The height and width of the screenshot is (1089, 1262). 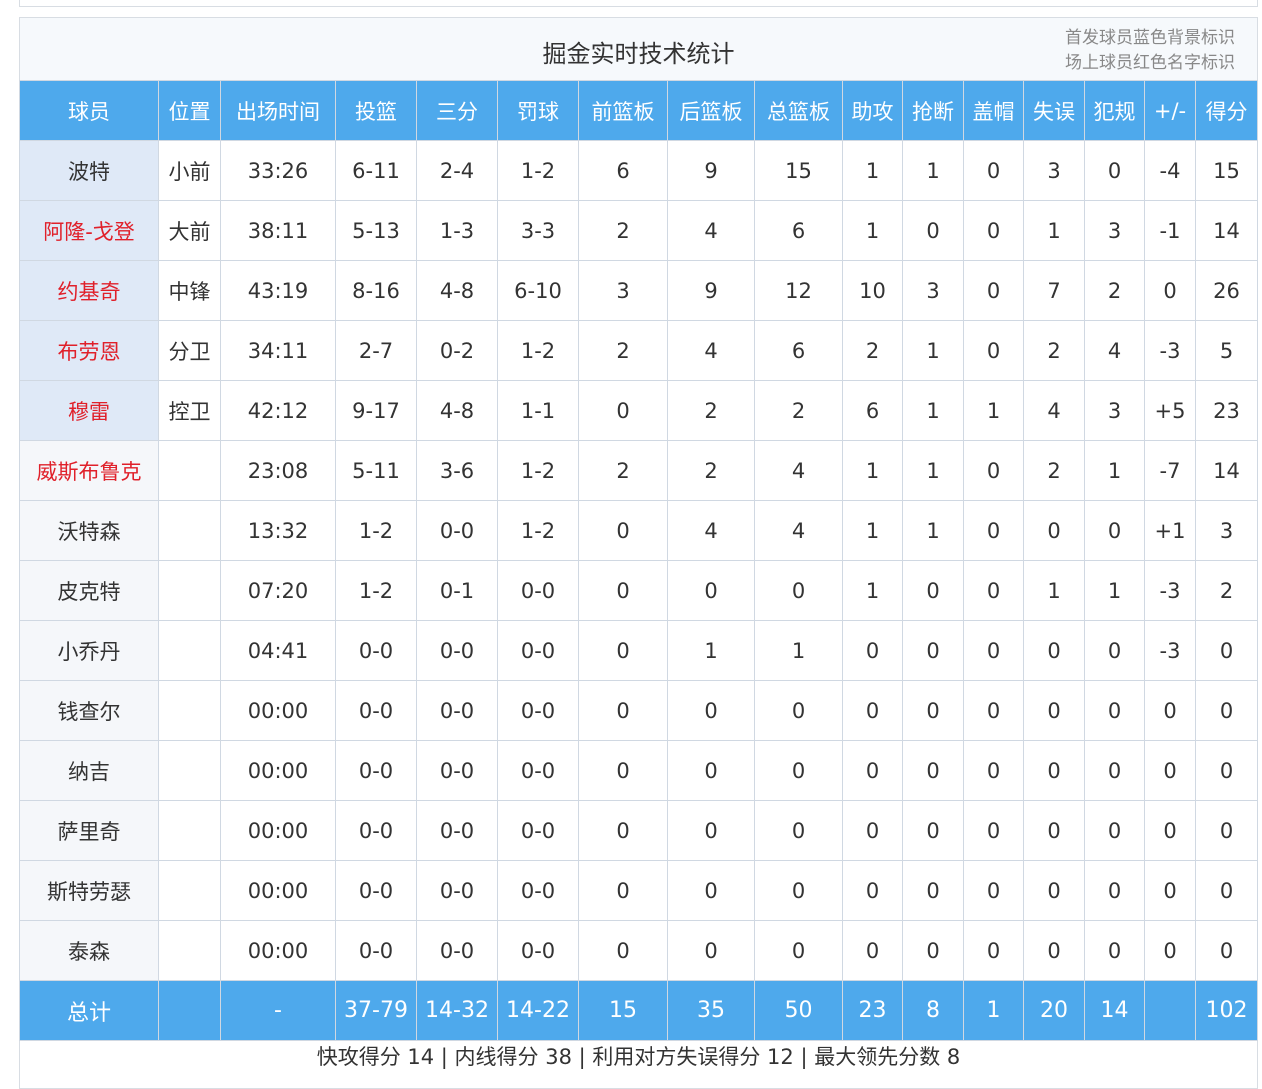 What do you see at coordinates (376, 410) in the screenshot?
I see `stat-cell: 9-17` at bounding box center [376, 410].